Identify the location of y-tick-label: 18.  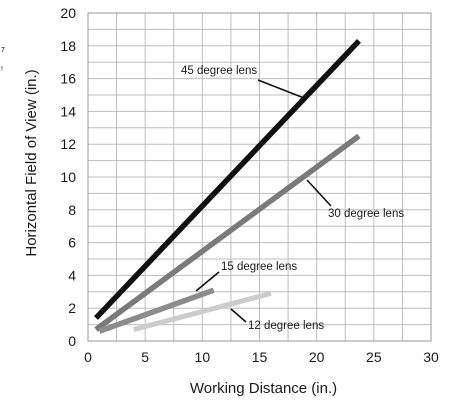
(68, 46).